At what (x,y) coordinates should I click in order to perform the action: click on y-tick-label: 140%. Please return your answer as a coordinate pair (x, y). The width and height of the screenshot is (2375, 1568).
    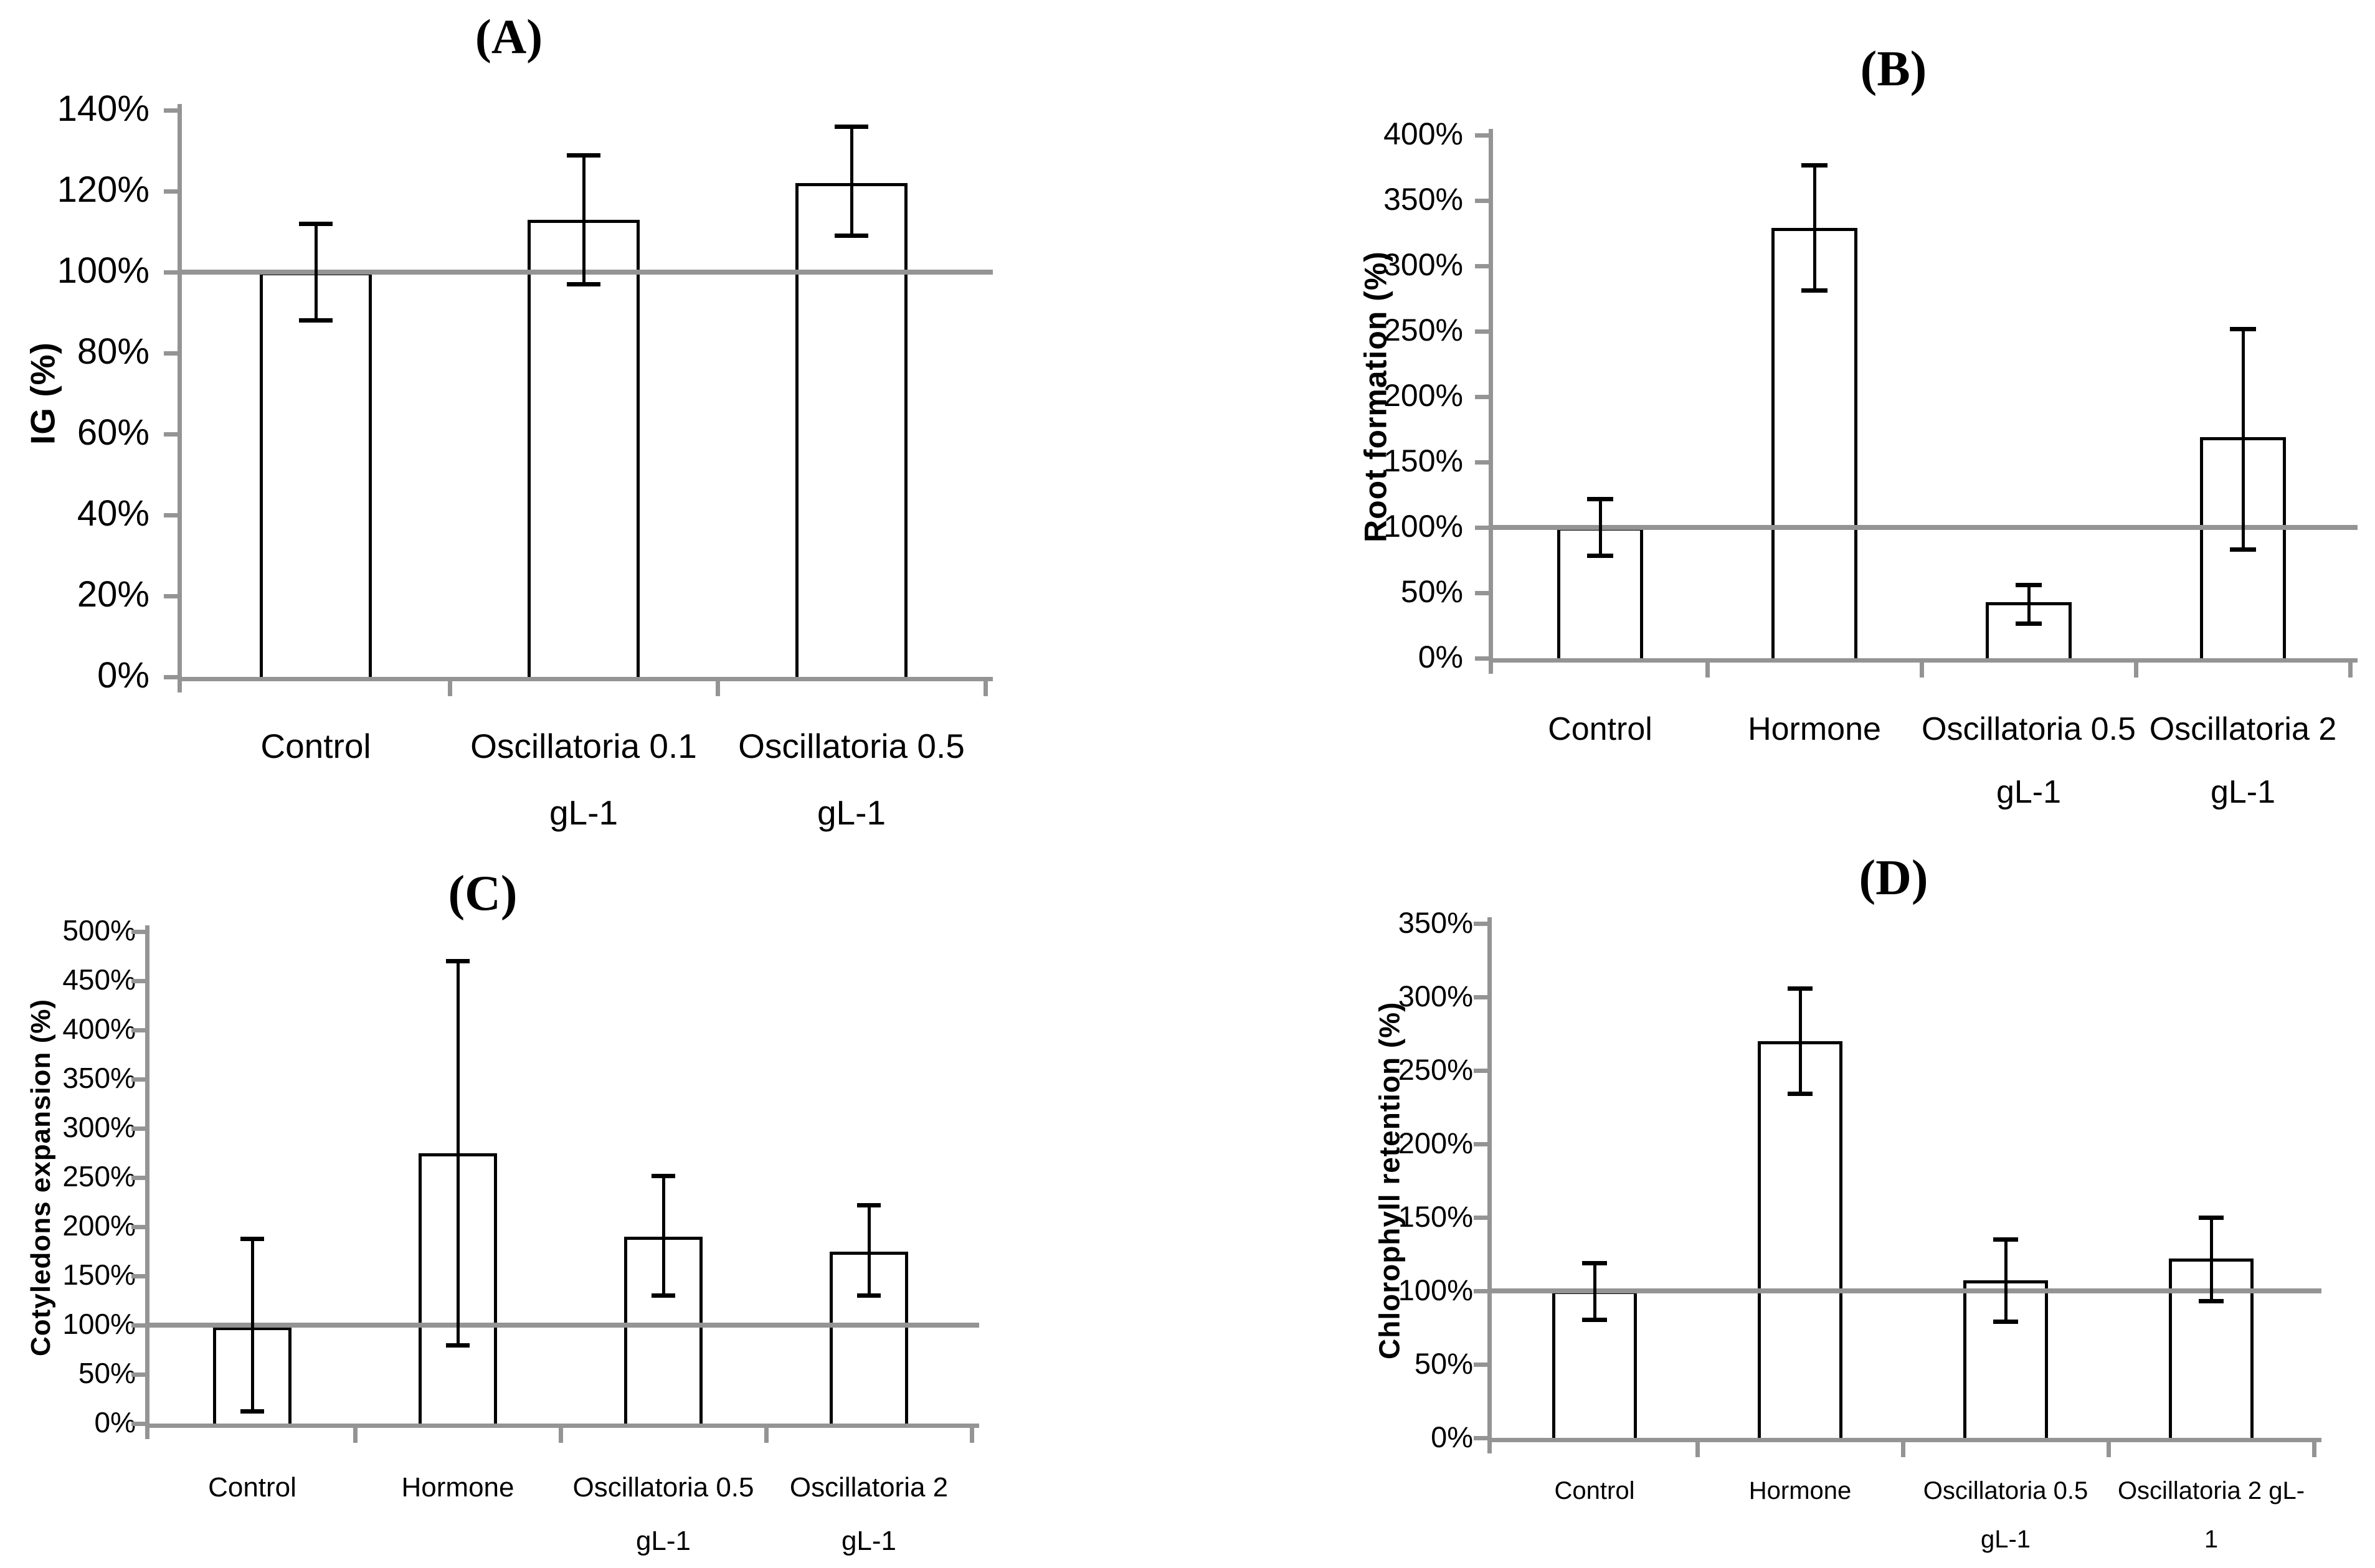
    Looking at the image, I should click on (103, 109).